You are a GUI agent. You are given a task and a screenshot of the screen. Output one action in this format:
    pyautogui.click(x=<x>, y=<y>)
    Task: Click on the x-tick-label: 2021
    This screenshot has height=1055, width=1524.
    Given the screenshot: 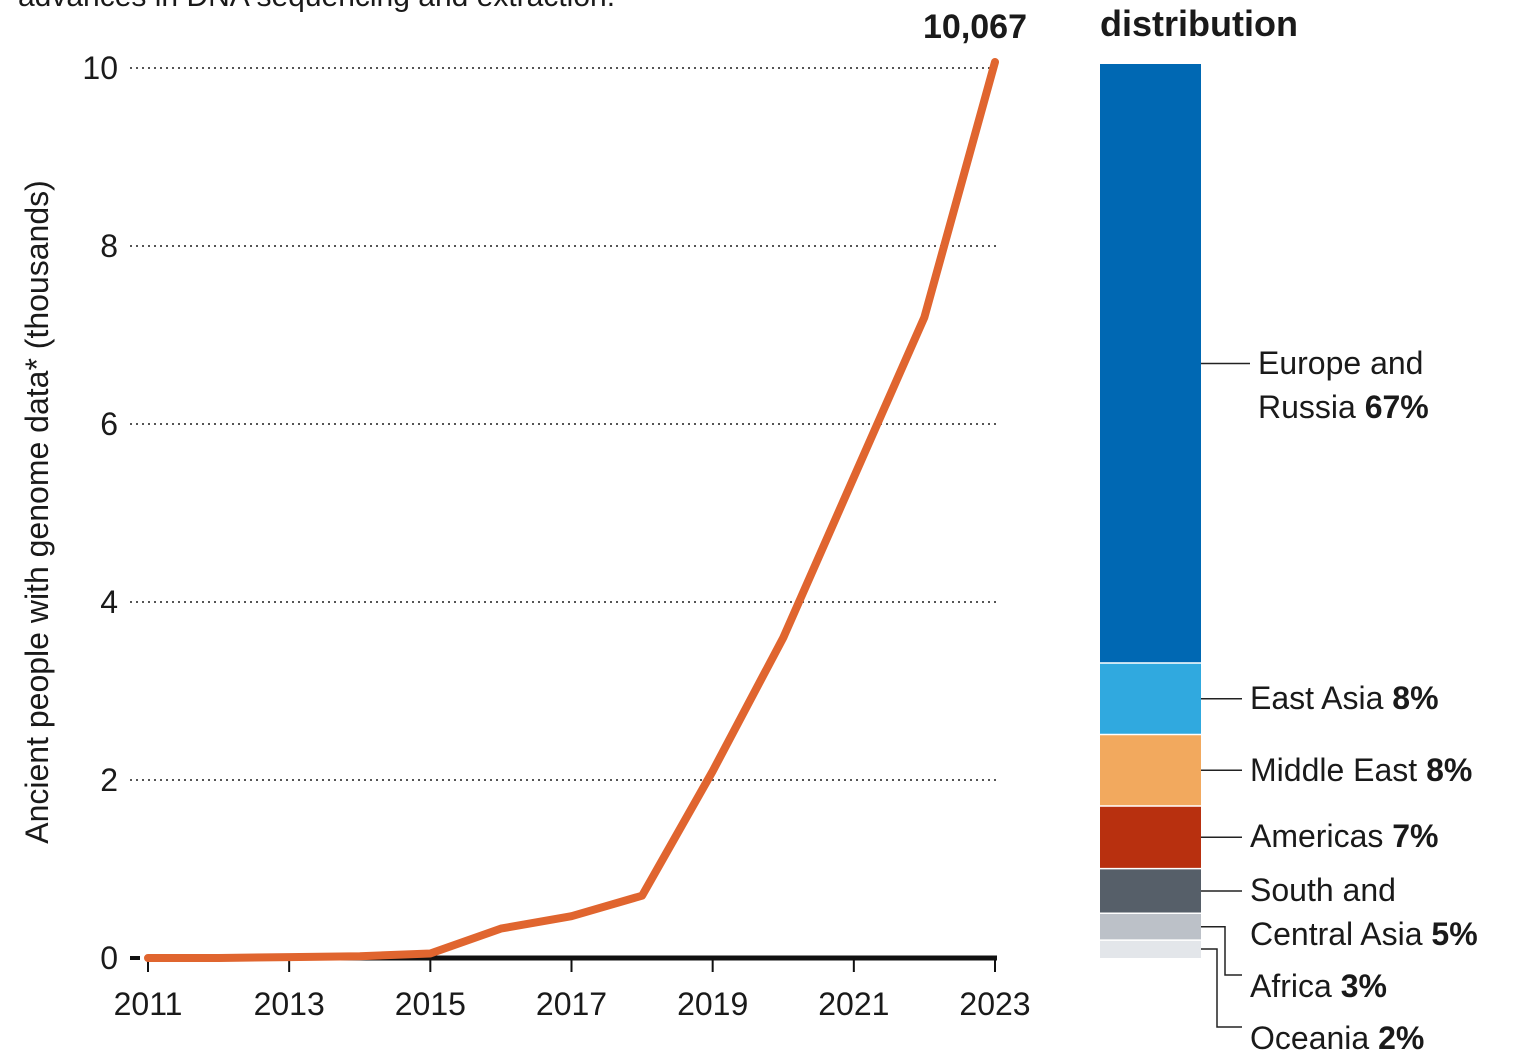 What is the action you would take?
    pyautogui.click(x=853, y=1004)
    